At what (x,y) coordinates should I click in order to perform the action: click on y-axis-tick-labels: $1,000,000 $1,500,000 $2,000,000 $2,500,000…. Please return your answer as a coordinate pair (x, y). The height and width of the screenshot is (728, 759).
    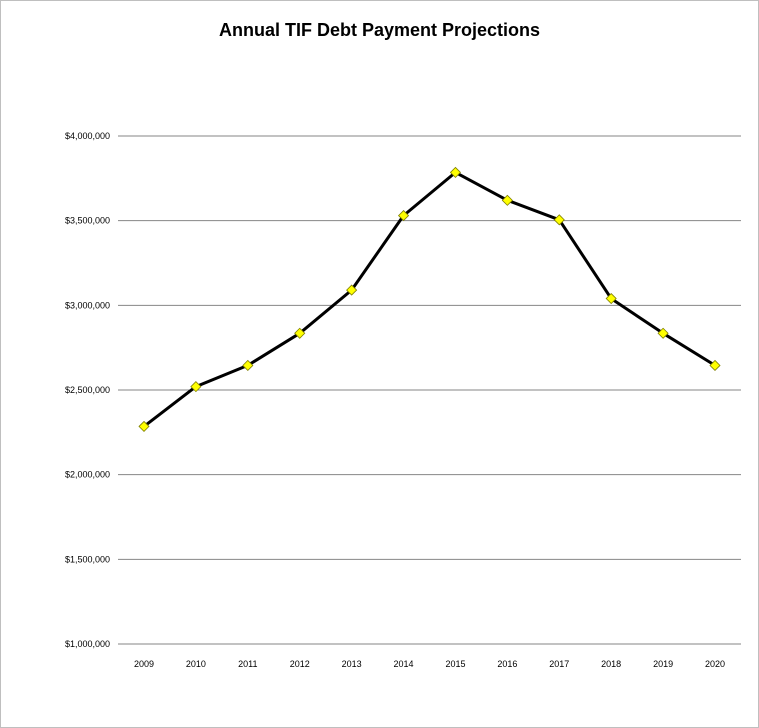
    Looking at the image, I should click on (87, 390).